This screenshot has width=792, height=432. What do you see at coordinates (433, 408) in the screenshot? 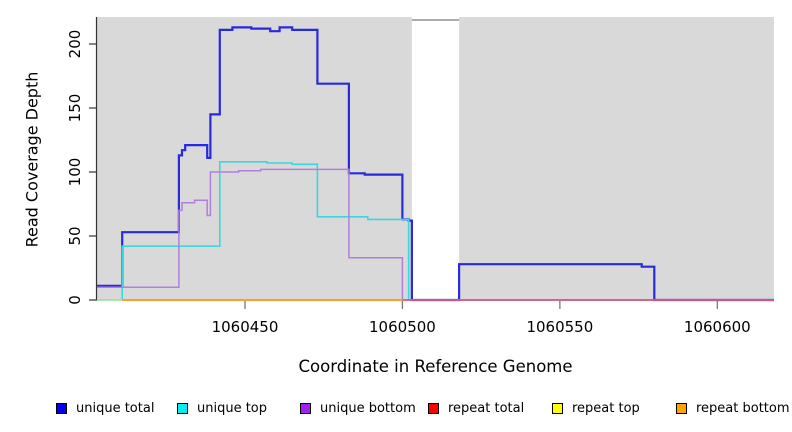
I see `legend-swatch-repeat-total` at bounding box center [433, 408].